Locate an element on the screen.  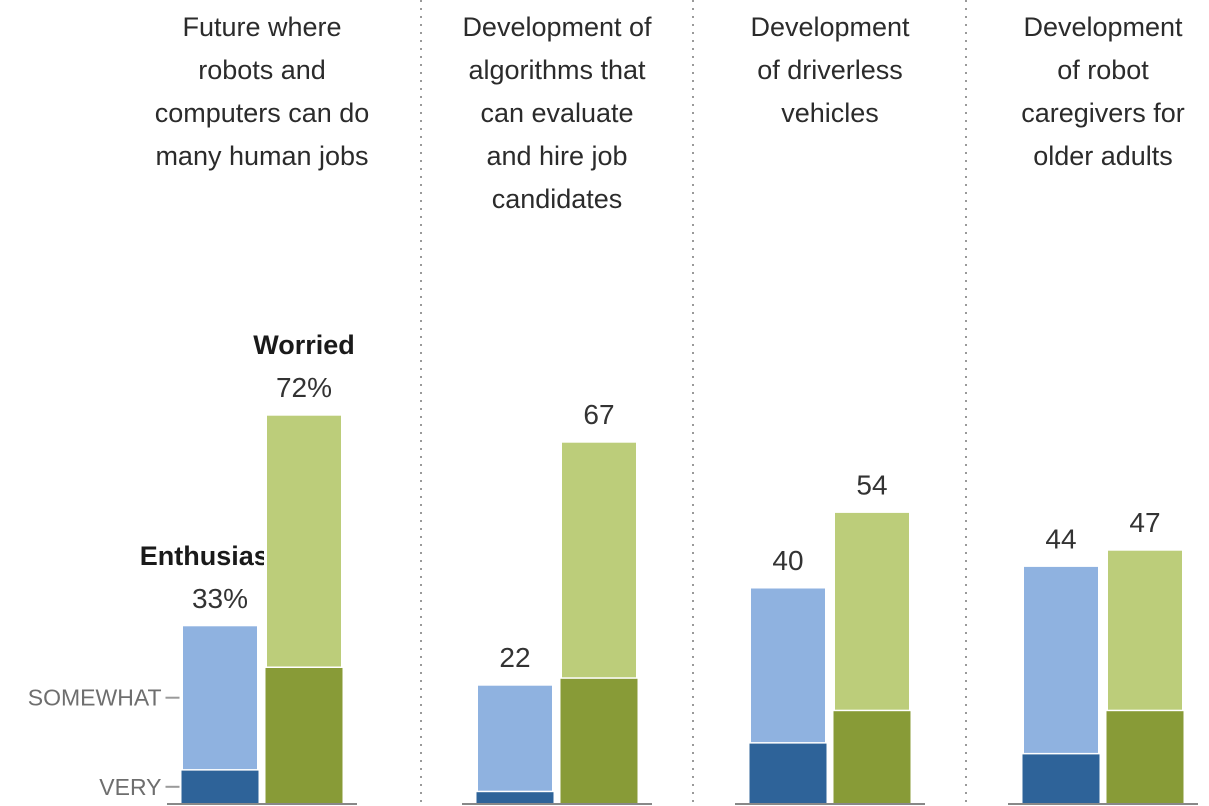
panel-title-line: vehicles is located at coordinates (830, 113).